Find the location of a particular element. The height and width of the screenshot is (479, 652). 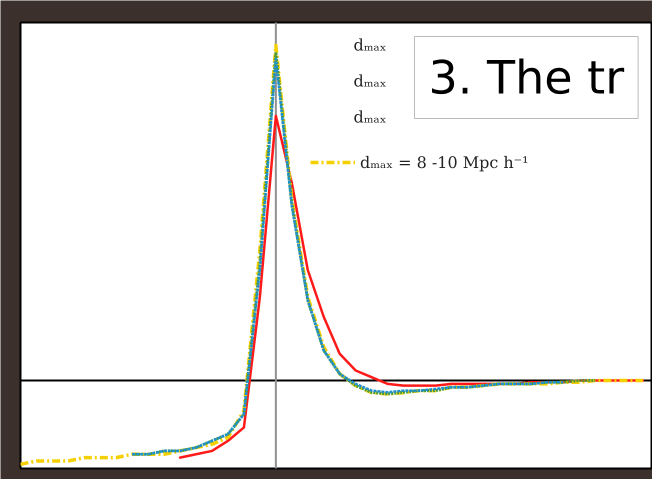

legend-label: dₘₐₓ = 8 -10 Mpc h⁻¹ is located at coordinates (444, 162).